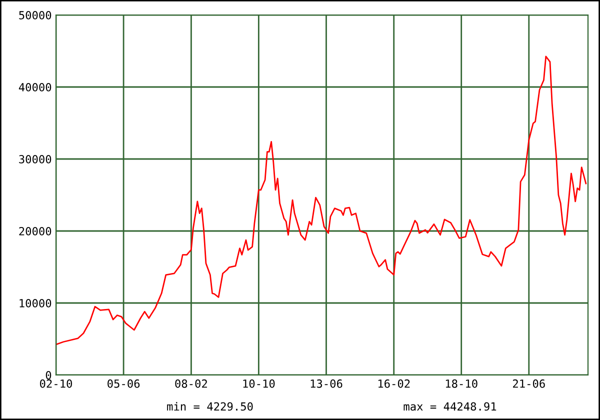 This screenshot has height=420, width=600. What do you see at coordinates (450, 406) in the screenshot?
I see `text: max = 44248.91` at bounding box center [450, 406].